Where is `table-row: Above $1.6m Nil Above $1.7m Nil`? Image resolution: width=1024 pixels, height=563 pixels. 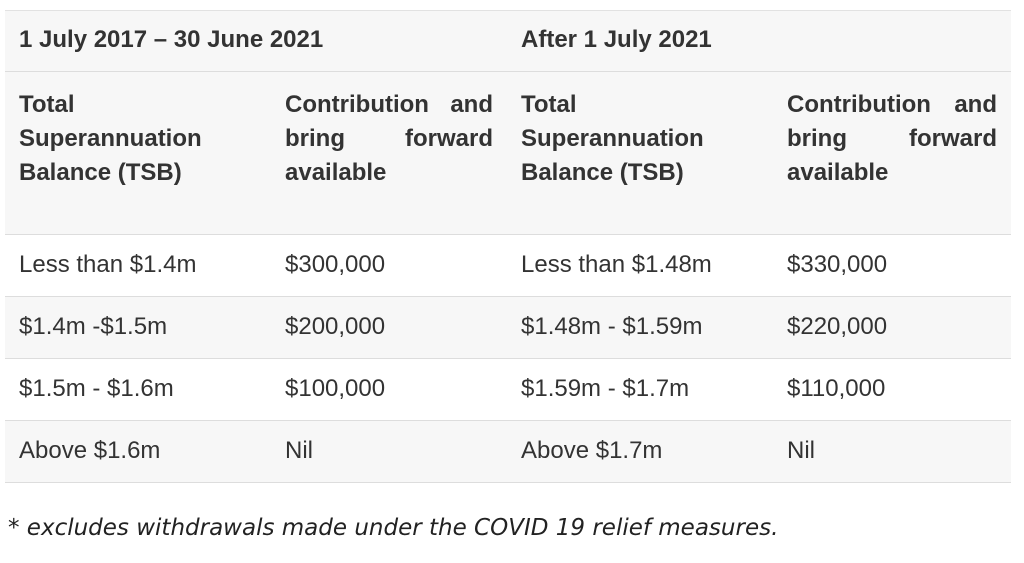 table-row: Above $1.6m Nil Above $1.7m Nil is located at coordinates (508, 451).